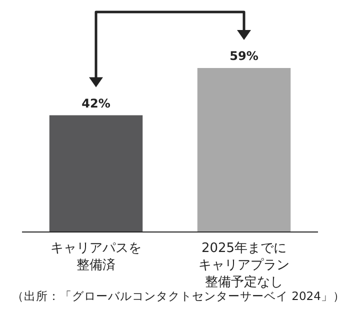 This screenshot has height=326, width=340. What do you see at coordinates (96, 257) in the screenshot?
I see `x-tick-label: キャリアパスを整備済` at bounding box center [96, 257].